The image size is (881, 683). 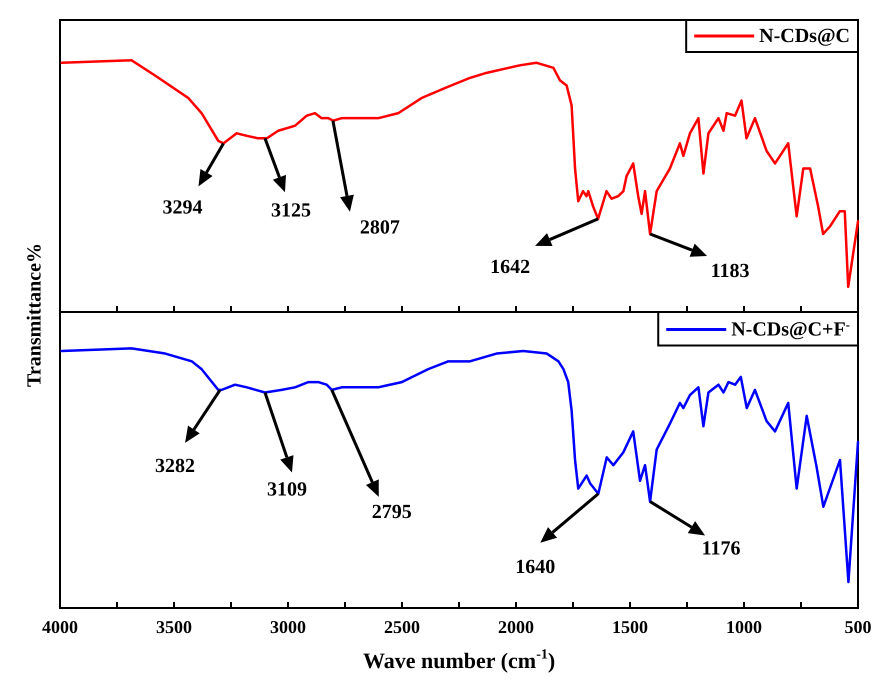 I want to click on legend-label: N-CDs@C+F-, so click(x=790, y=328).